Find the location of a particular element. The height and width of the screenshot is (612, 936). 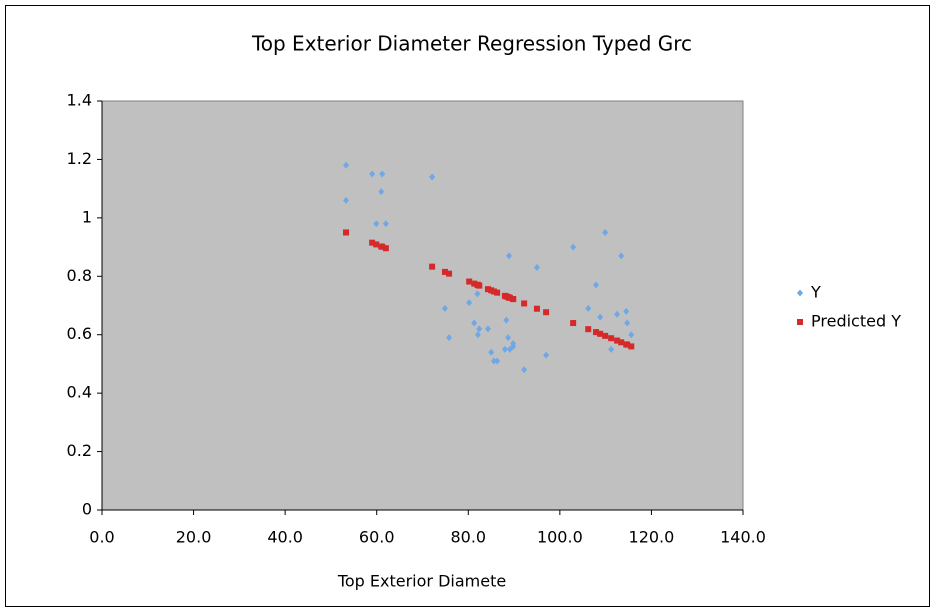

y-tick-label: 1.4 is located at coordinates (79, 100).